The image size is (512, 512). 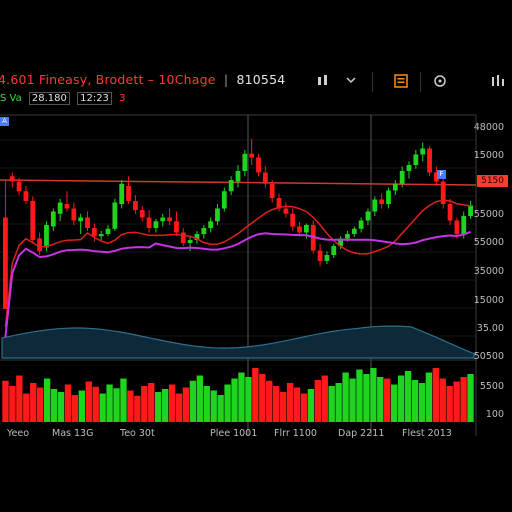 What do you see at coordinates (488, 127) in the screenshot?
I see `price-axis-label: 48000` at bounding box center [488, 127].